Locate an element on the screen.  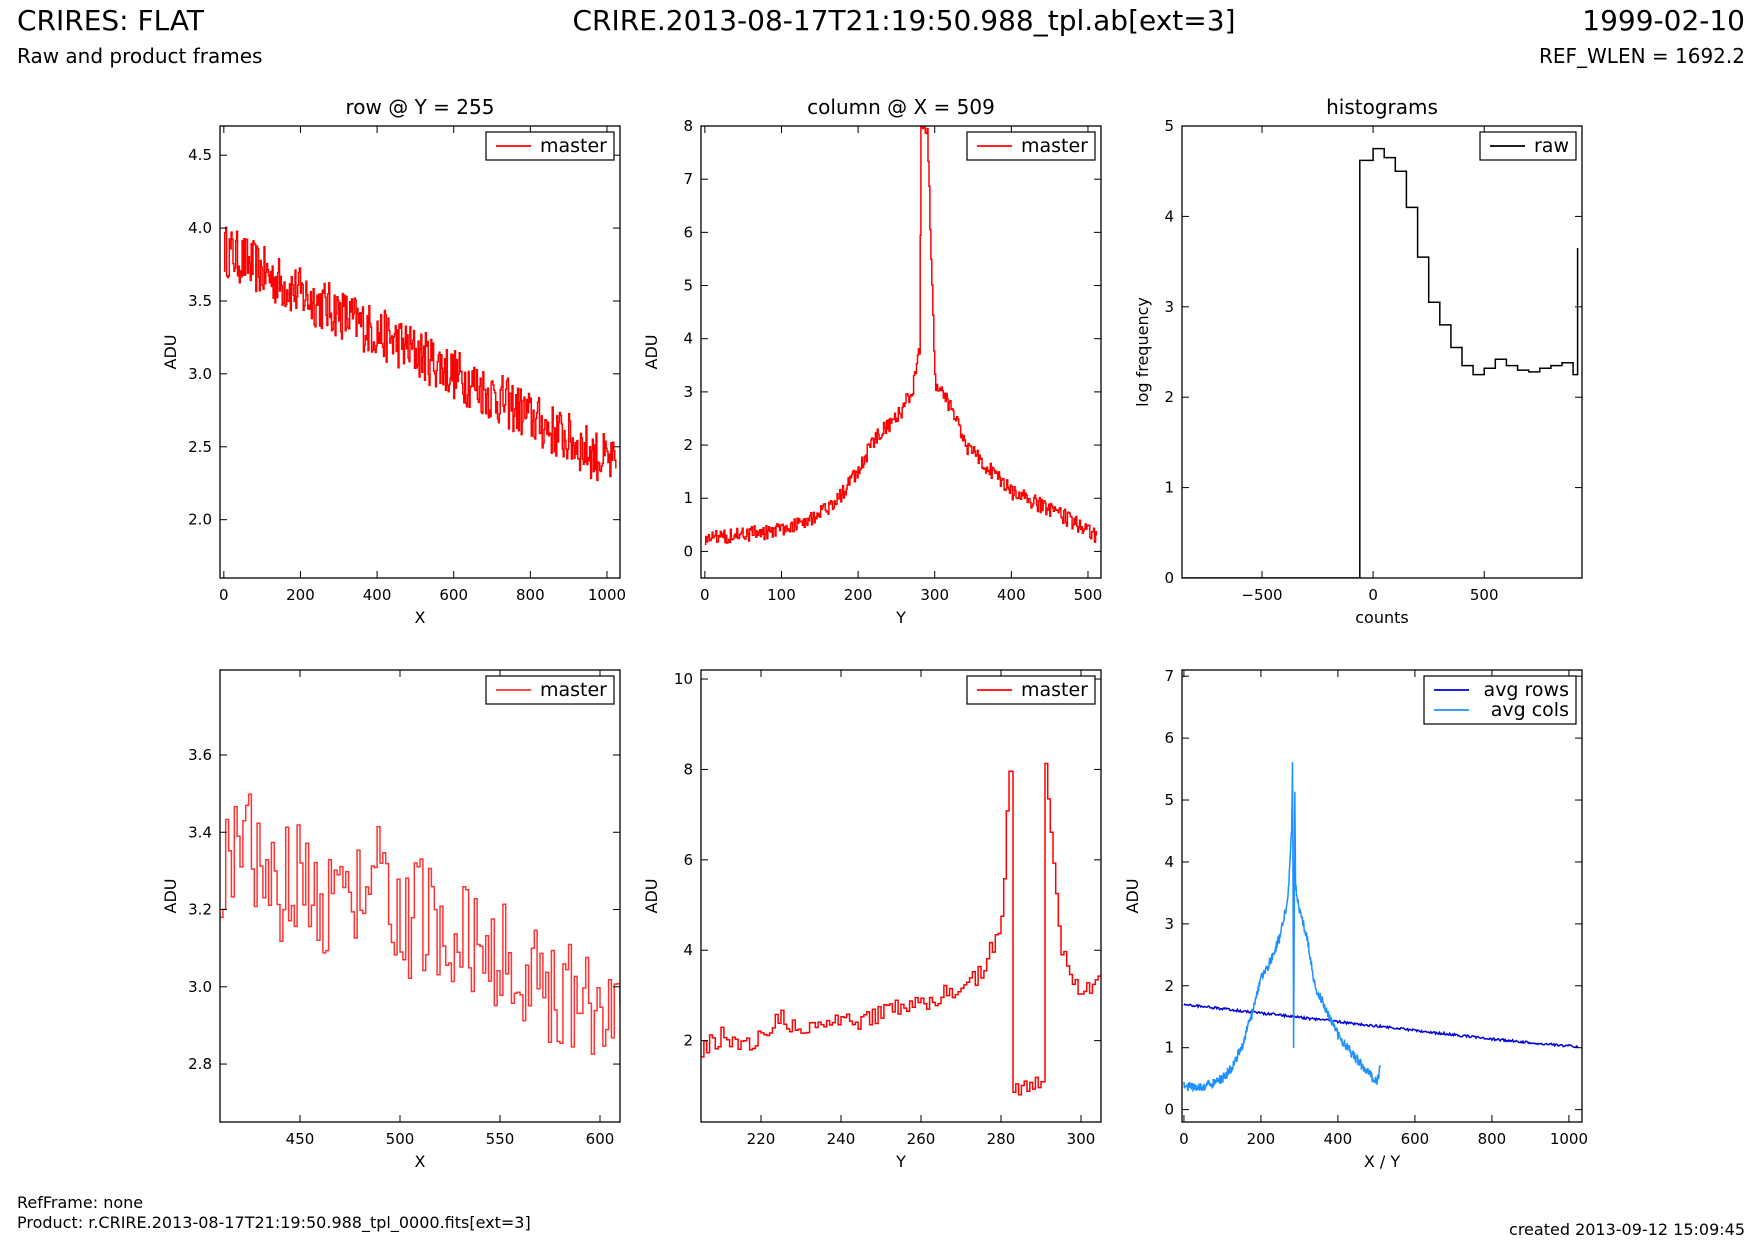
legend-box is located at coordinates (1500, 700).